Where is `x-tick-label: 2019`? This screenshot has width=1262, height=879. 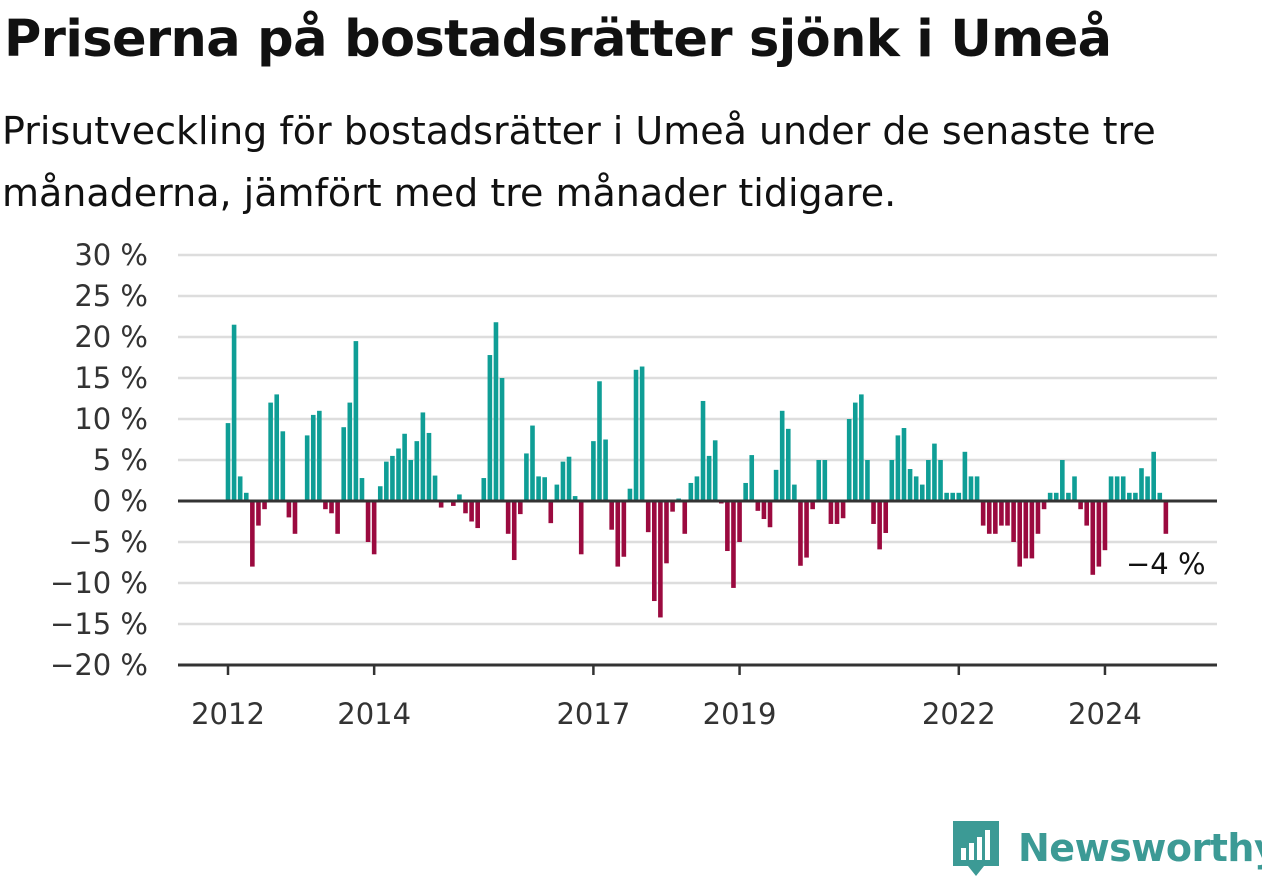 x-tick-label: 2019 is located at coordinates (740, 714).